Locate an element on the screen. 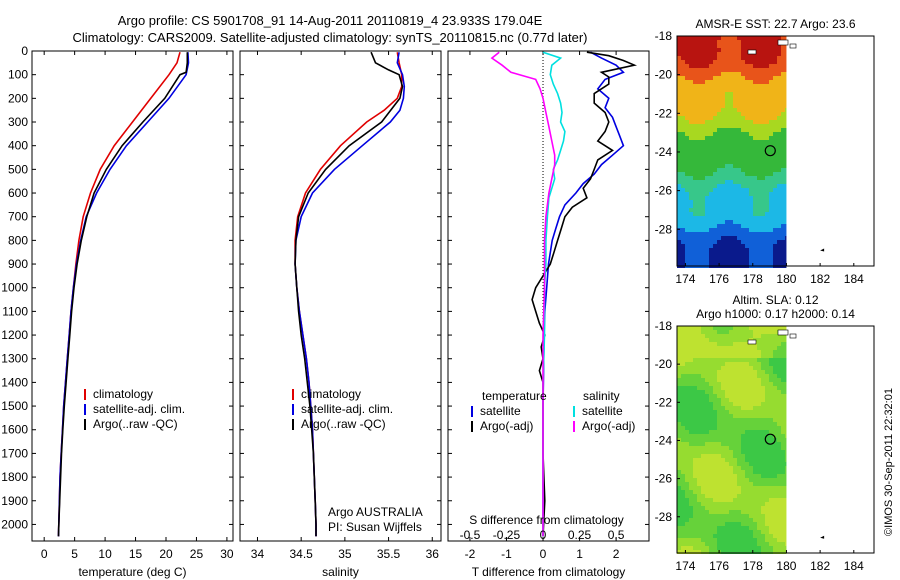 The image size is (900, 580). sla_map-title: Argo h1000: 0.17 h2000: 0.14 is located at coordinates (775, 314).